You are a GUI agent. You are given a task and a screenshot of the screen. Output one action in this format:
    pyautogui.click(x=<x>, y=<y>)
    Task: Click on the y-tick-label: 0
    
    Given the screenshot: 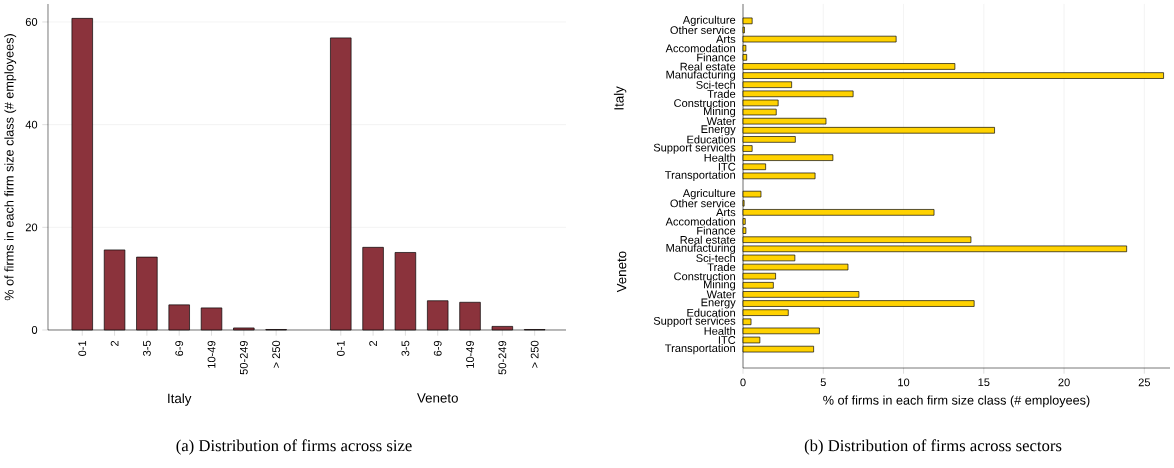 What is the action you would take?
    pyautogui.click(x=34, y=330)
    